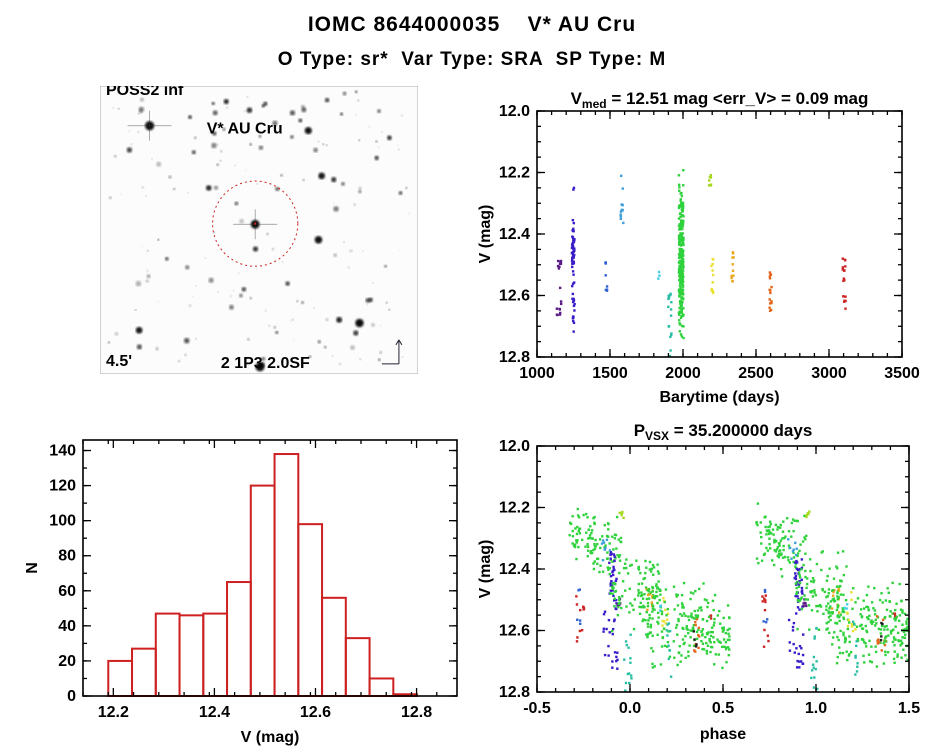 The image size is (944, 747). What do you see at coordinates (166, 258) in the screenshot?
I see `bright-star` at bounding box center [166, 258].